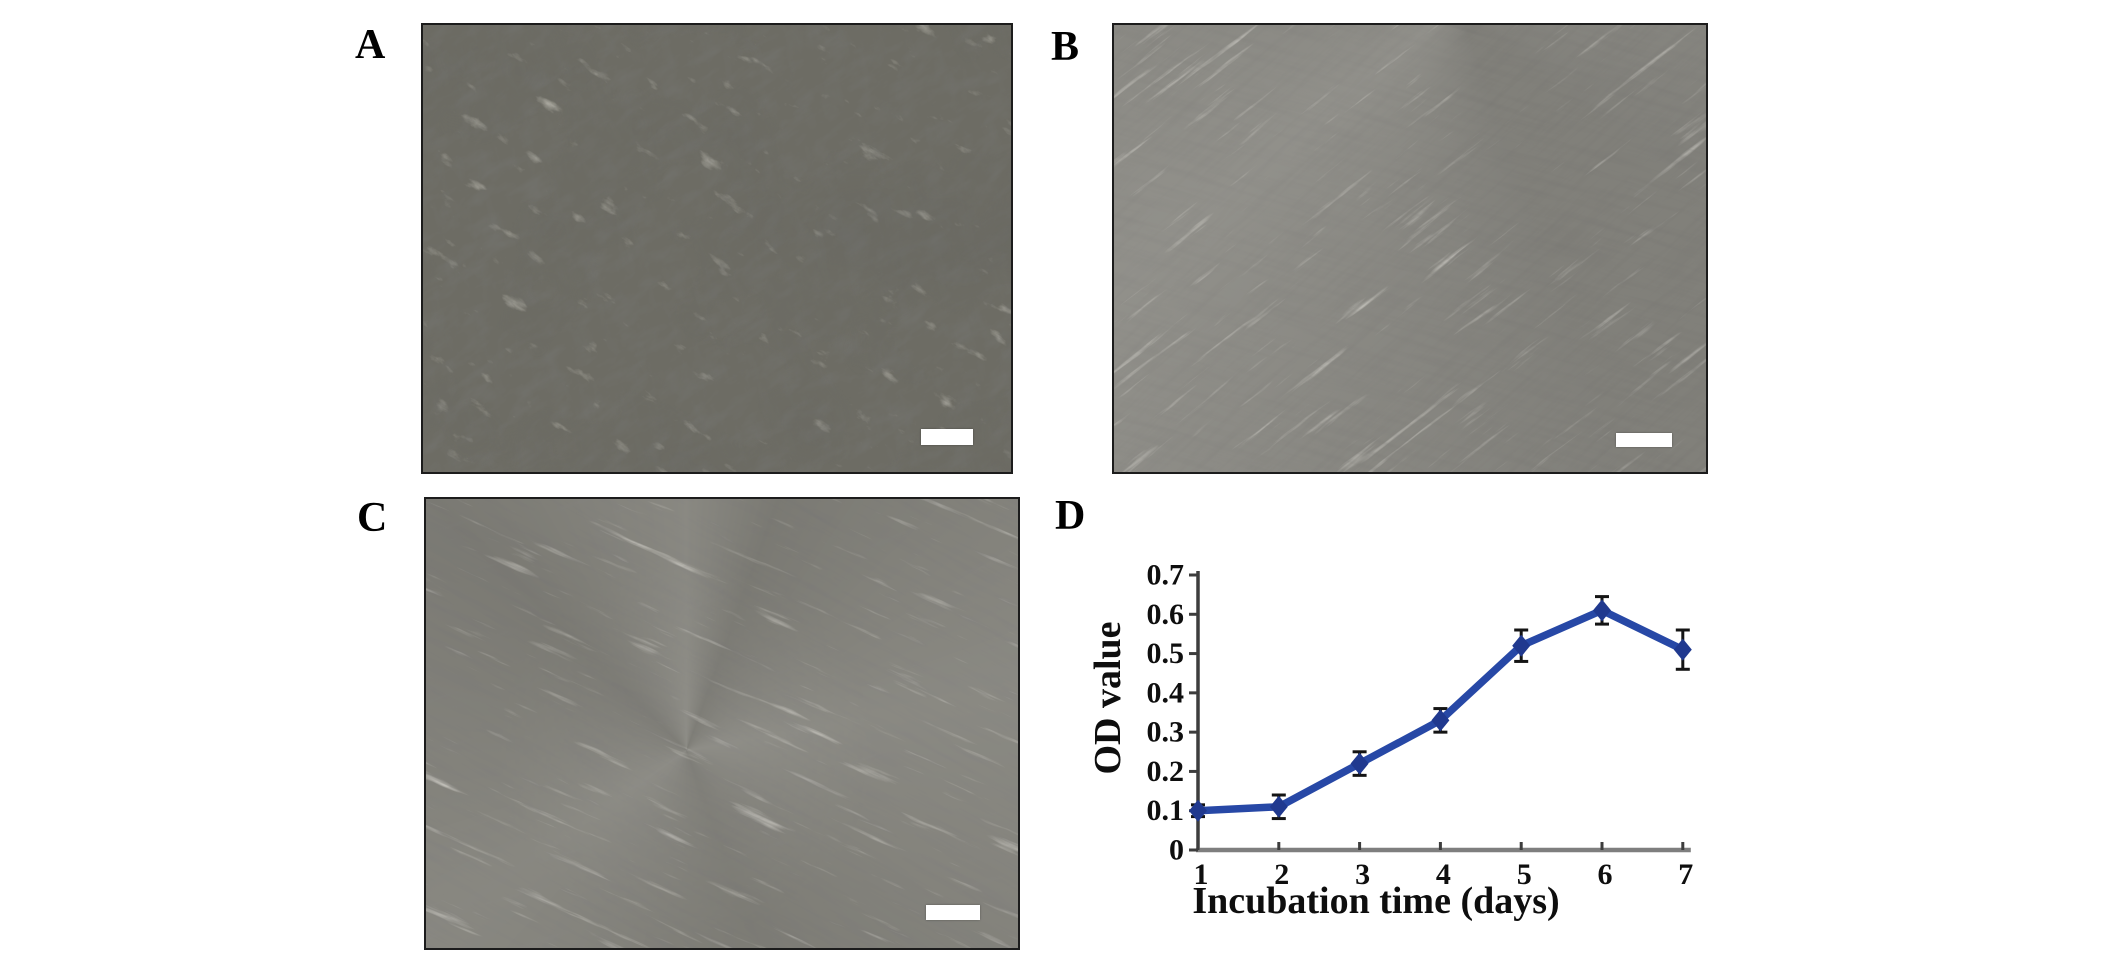 Image resolution: width=2126 pixels, height=955 pixels. What do you see at coordinates (372, 518) in the screenshot?
I see `panel-label-c: C` at bounding box center [372, 518].